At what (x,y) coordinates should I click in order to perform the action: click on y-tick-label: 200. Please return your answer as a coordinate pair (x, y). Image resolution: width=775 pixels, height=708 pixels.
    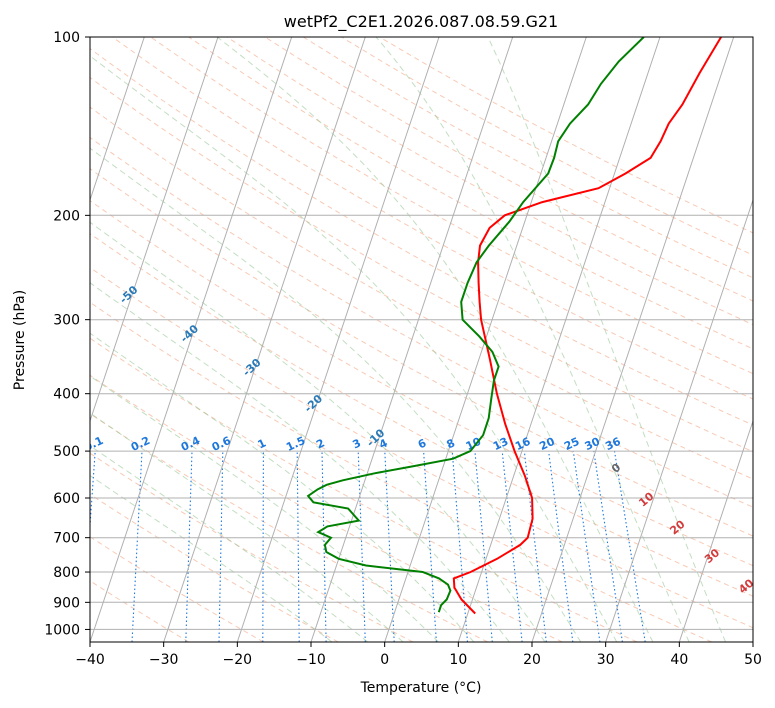
    Looking at the image, I should click on (66, 216).